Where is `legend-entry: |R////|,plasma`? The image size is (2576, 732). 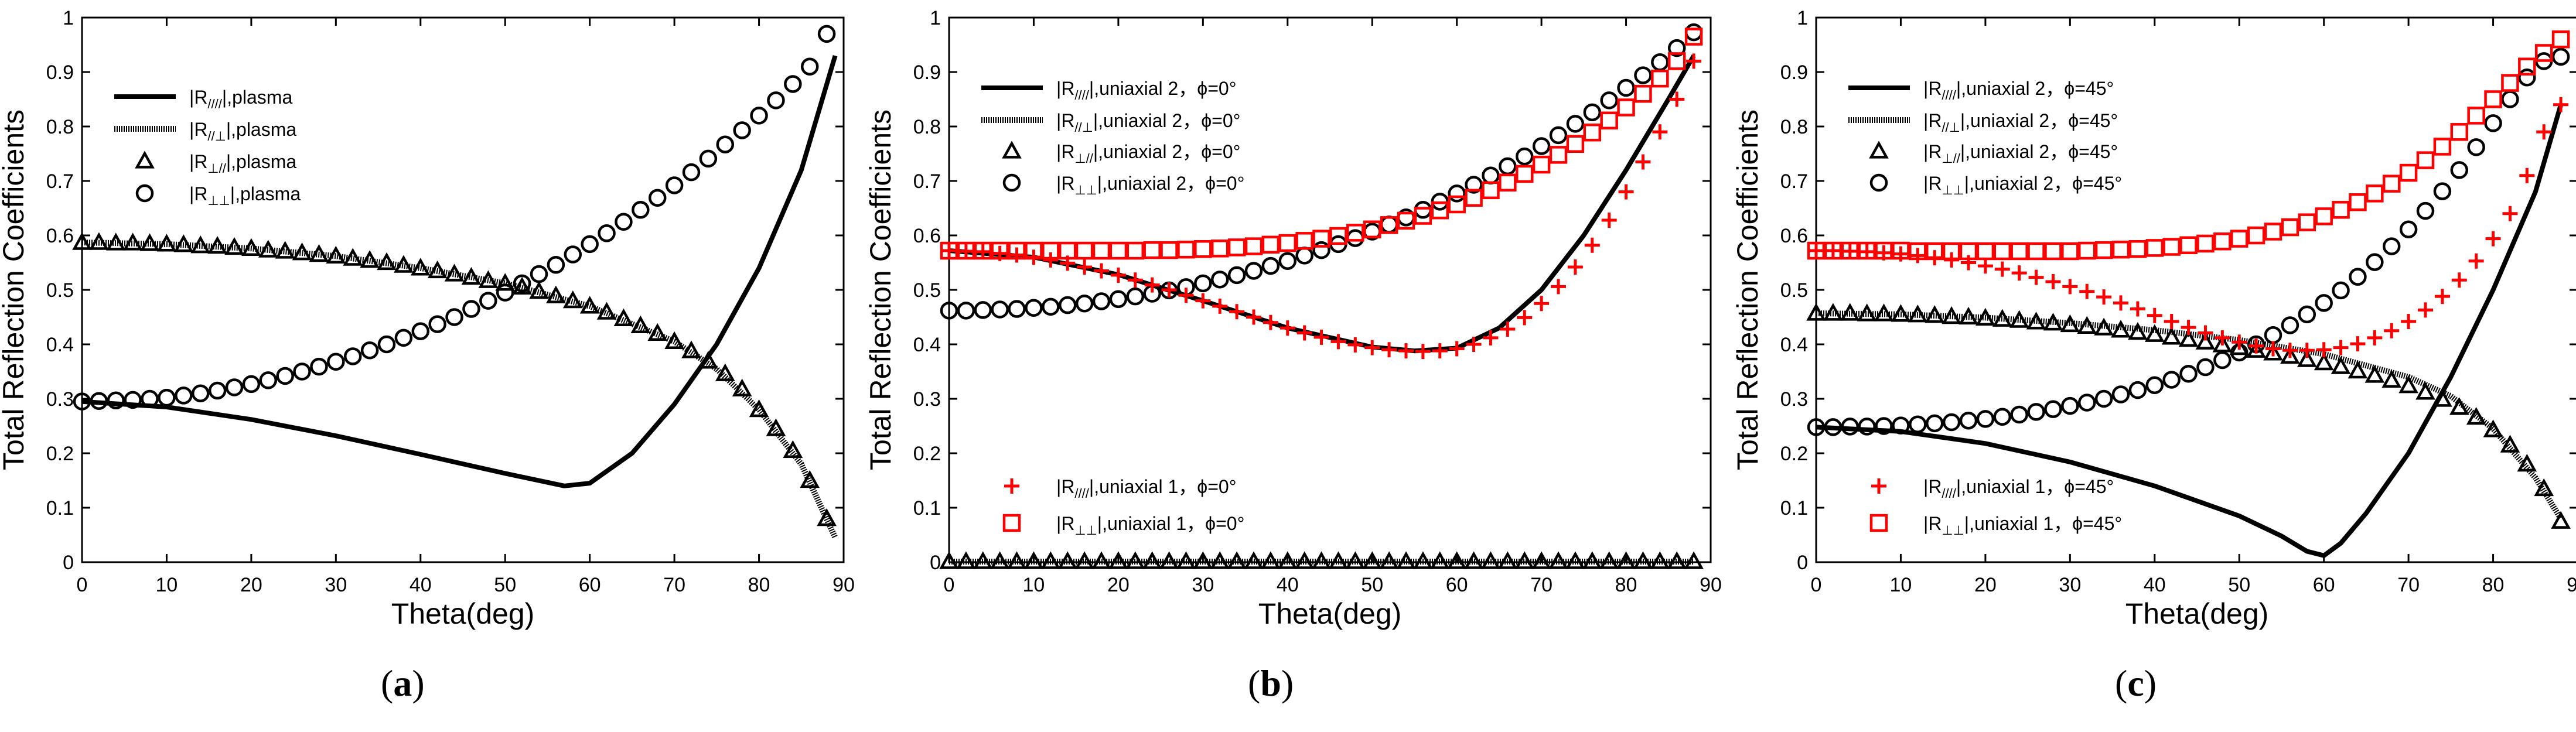
legend-entry: |R////|,plasma is located at coordinates (203, 99).